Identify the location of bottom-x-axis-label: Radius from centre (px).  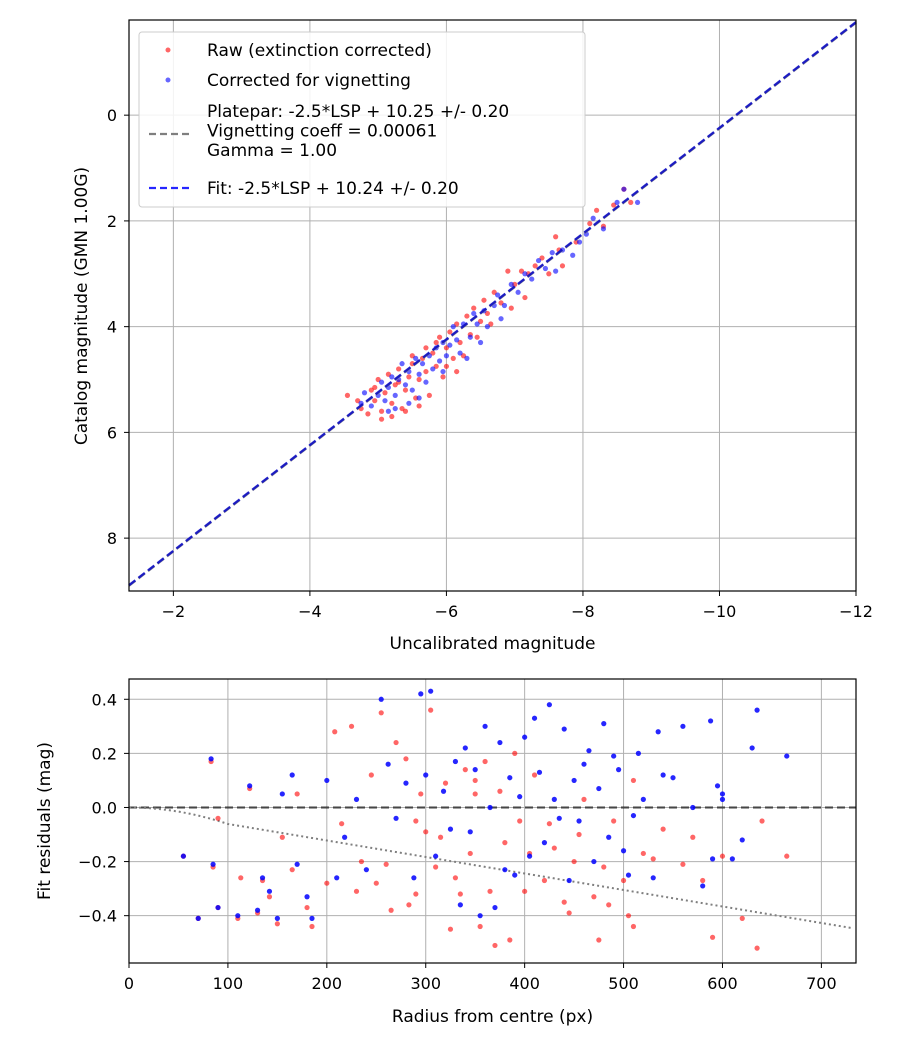
(492, 1017).